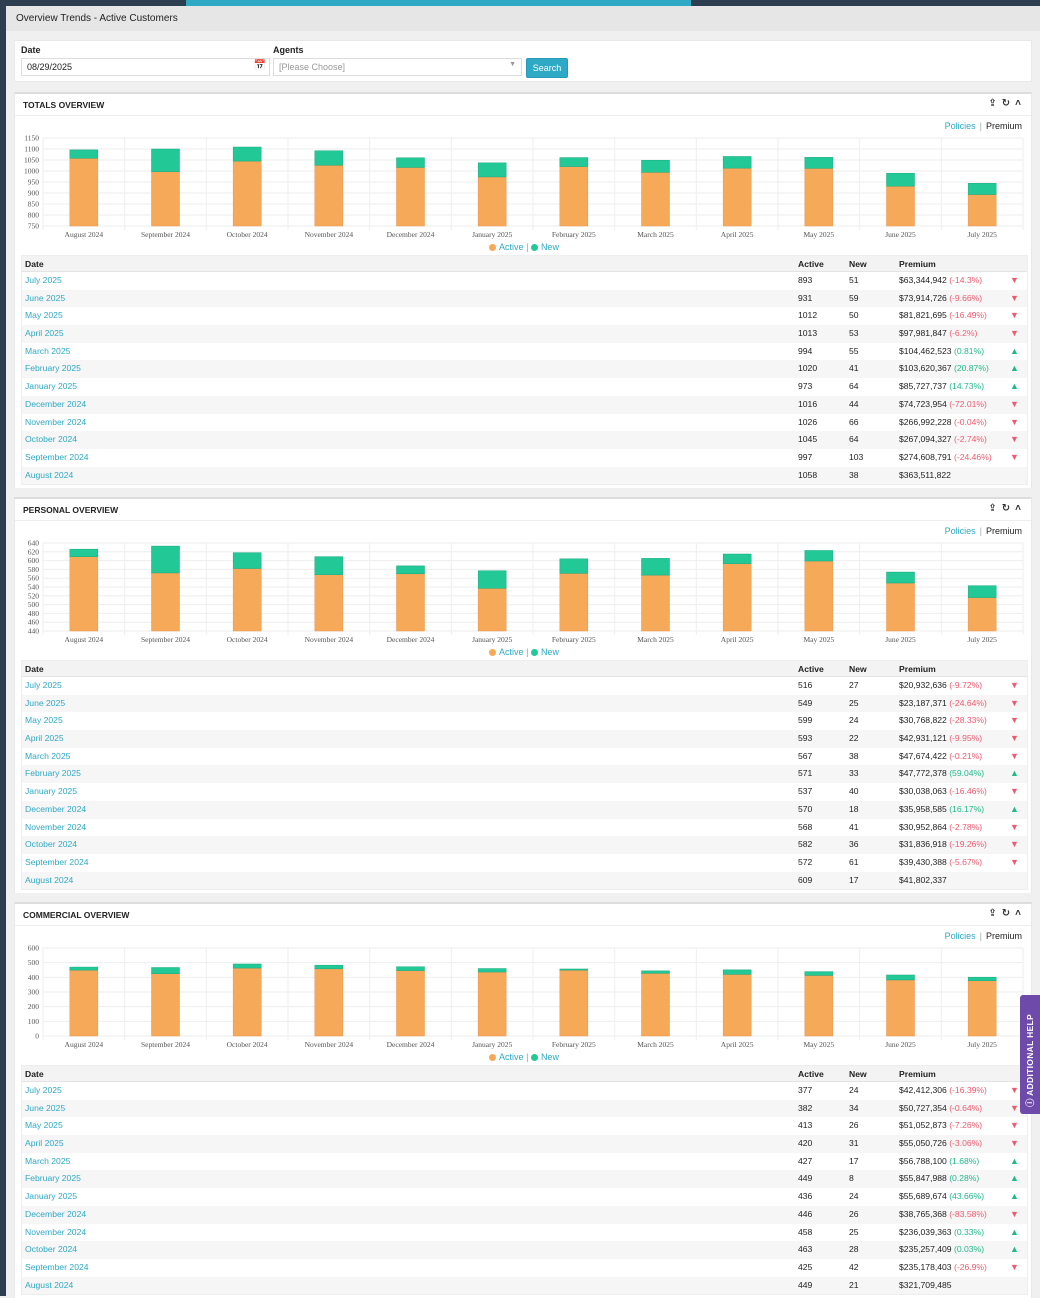 Image resolution: width=1040 pixels, height=1298 pixels. I want to click on date-input: 08/29/2025 📅, so click(145, 67).